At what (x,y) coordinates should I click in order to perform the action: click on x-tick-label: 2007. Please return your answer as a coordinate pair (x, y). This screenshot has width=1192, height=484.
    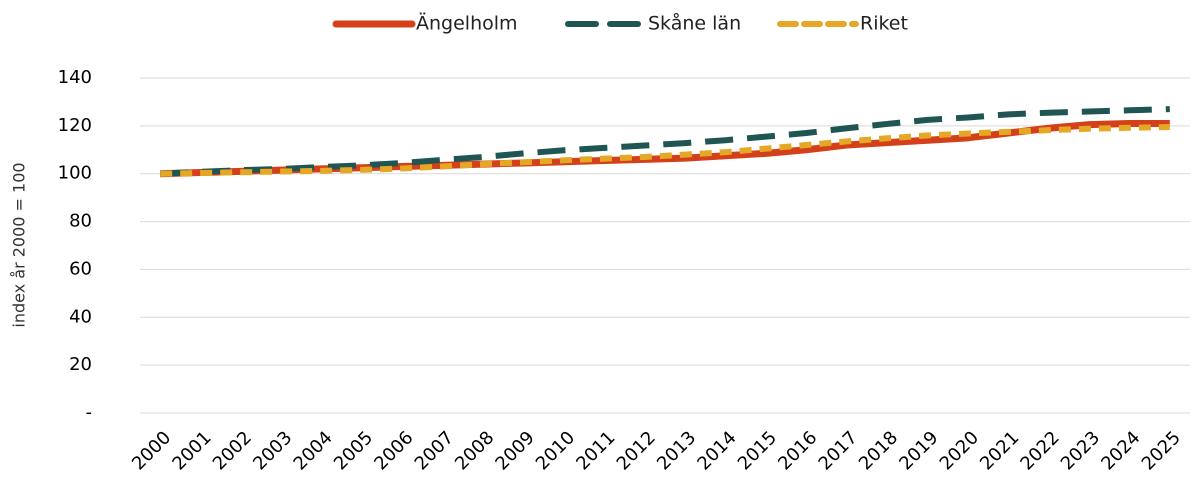
    Looking at the image, I should click on (434, 450).